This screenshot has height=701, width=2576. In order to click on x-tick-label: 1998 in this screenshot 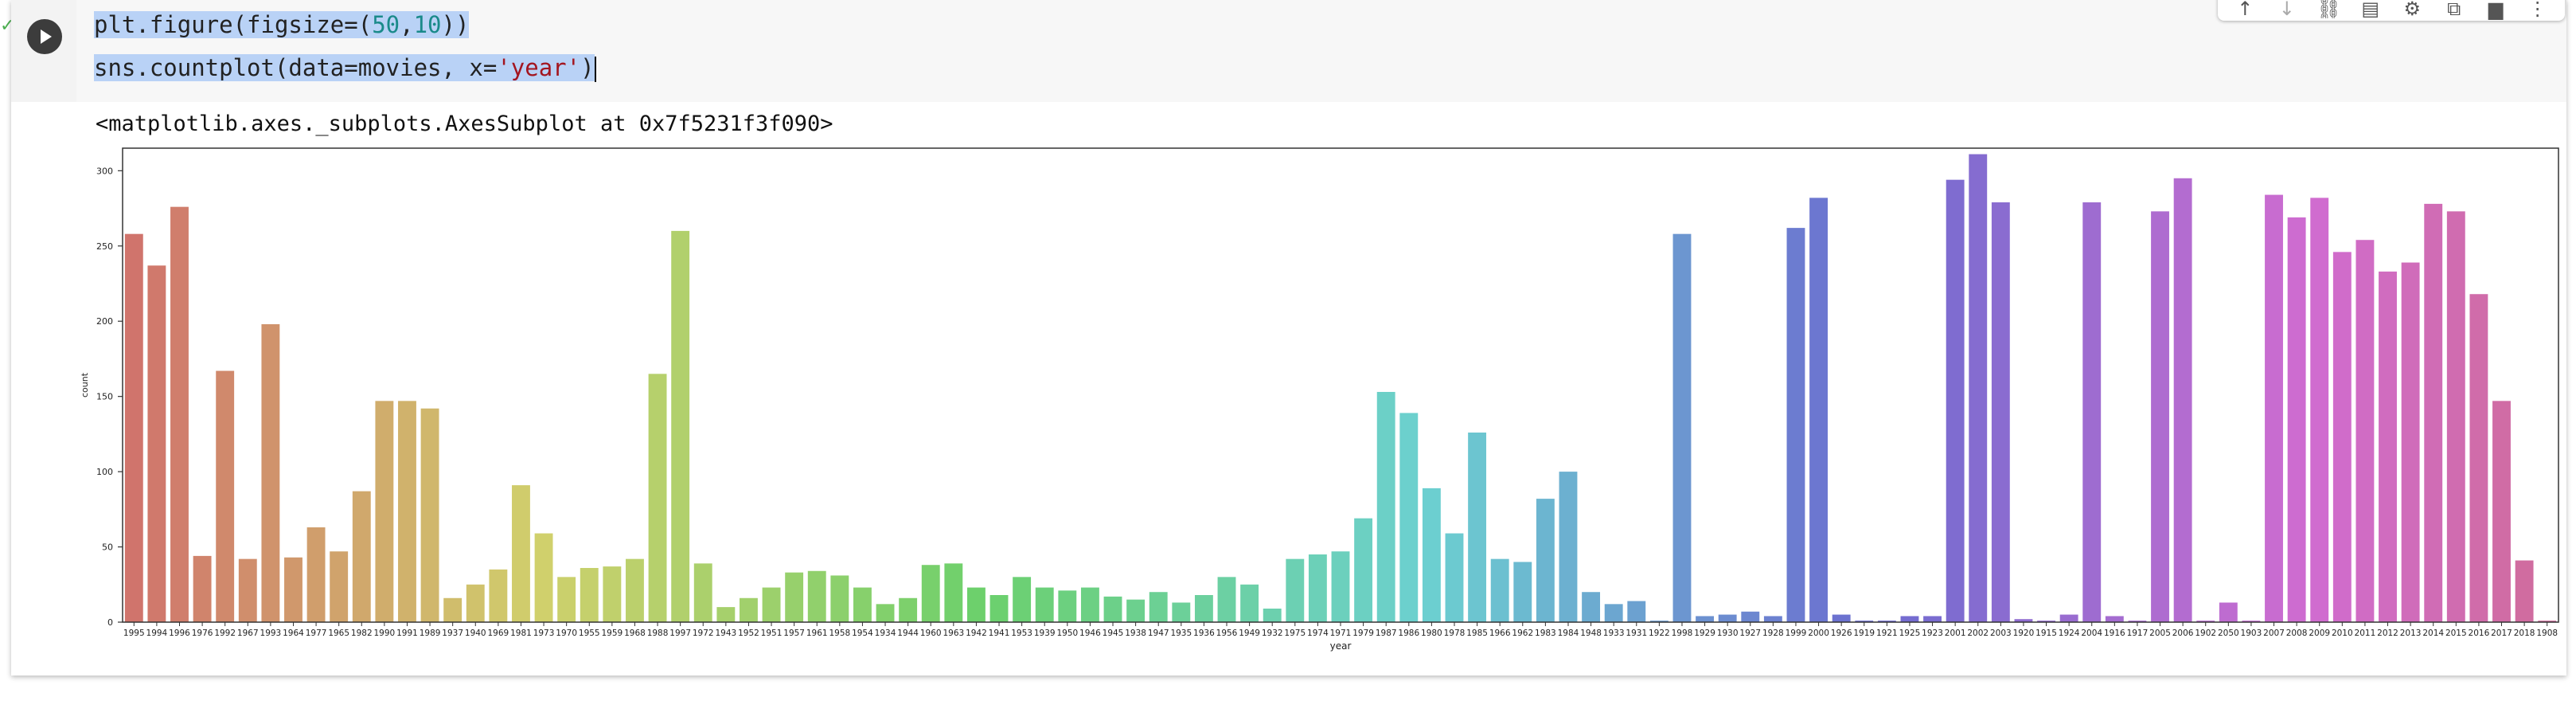, I will do `click(1682, 633)`.